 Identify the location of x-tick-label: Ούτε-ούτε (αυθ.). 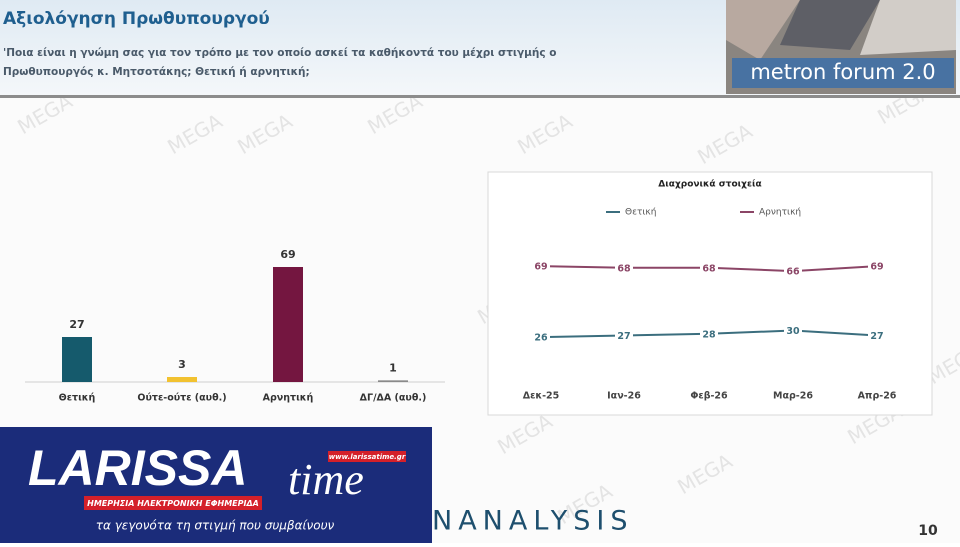
(181, 398).